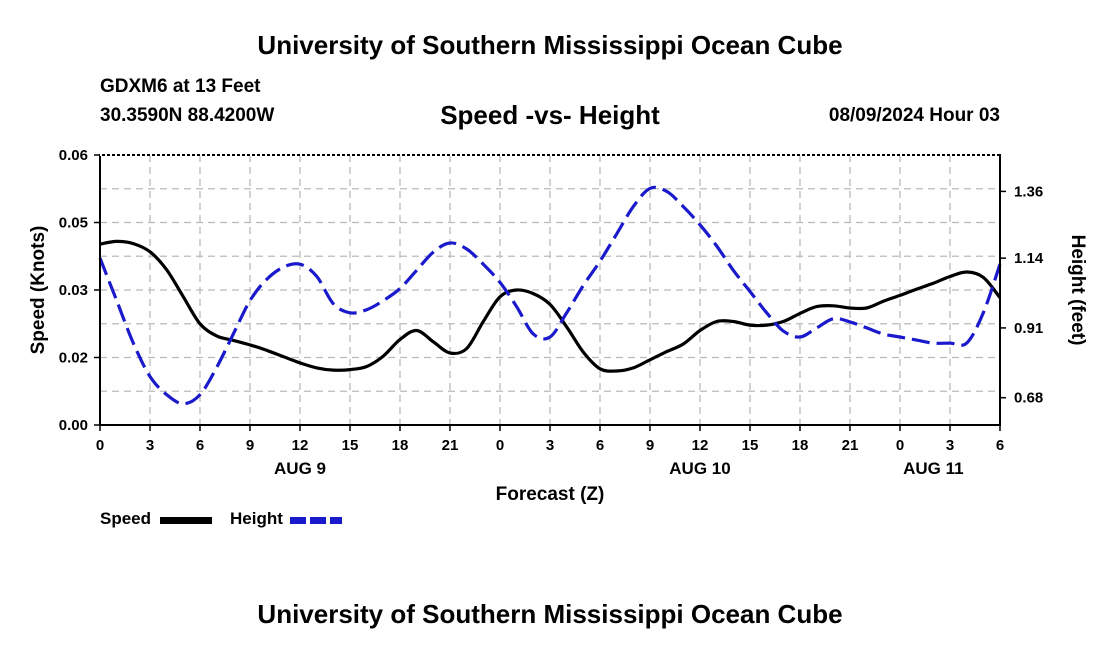  Describe the element at coordinates (1077, 290) in the screenshot. I see `y-axis-right-label: Height (feet)` at that location.